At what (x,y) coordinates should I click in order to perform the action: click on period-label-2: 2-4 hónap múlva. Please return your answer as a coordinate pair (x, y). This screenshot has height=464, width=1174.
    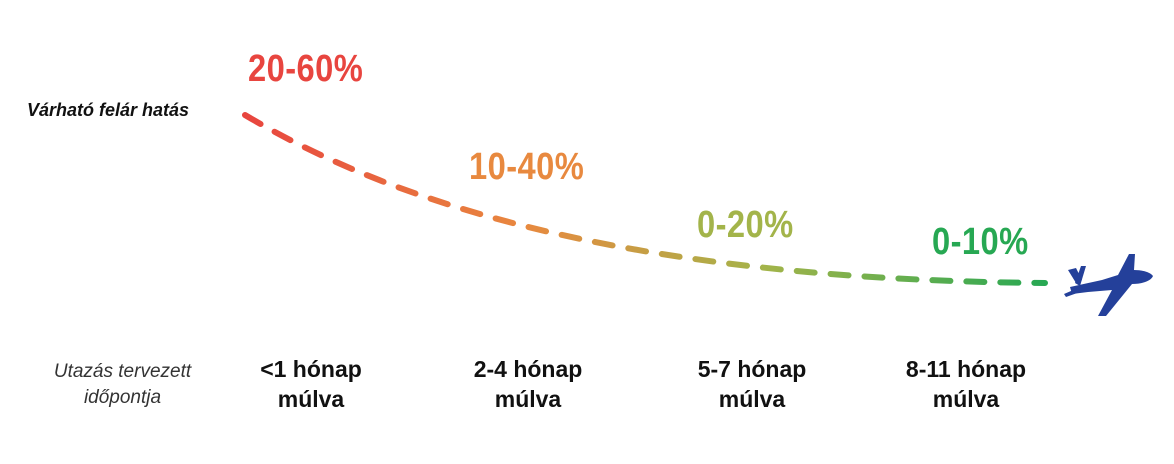
    Looking at the image, I should click on (528, 384).